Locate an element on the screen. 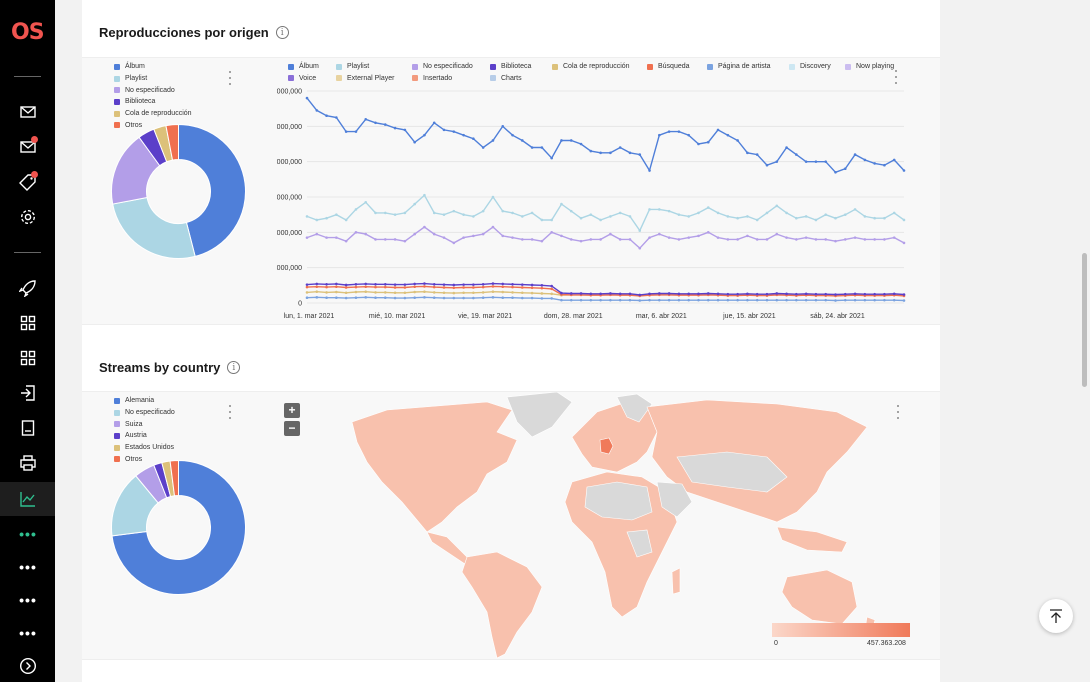 Image resolution: width=1090 pixels, height=682 pixels. zoom-out-button: − is located at coordinates (292, 428).